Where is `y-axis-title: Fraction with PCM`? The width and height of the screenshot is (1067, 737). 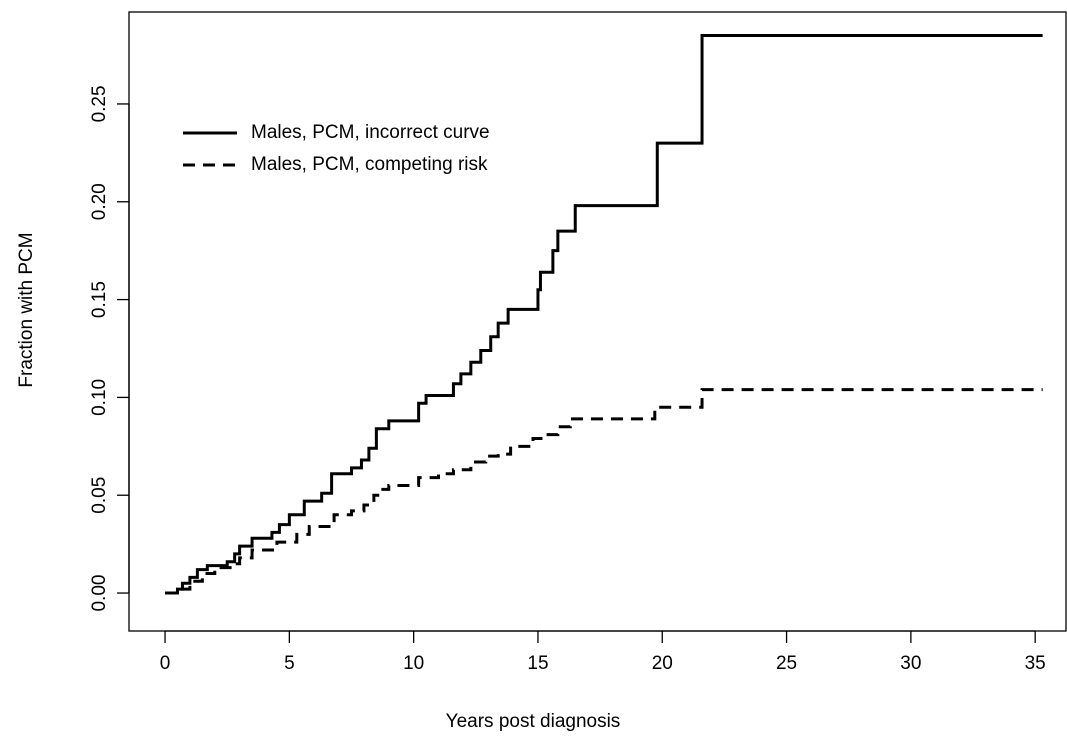 y-axis-title: Fraction with PCM is located at coordinates (26, 309).